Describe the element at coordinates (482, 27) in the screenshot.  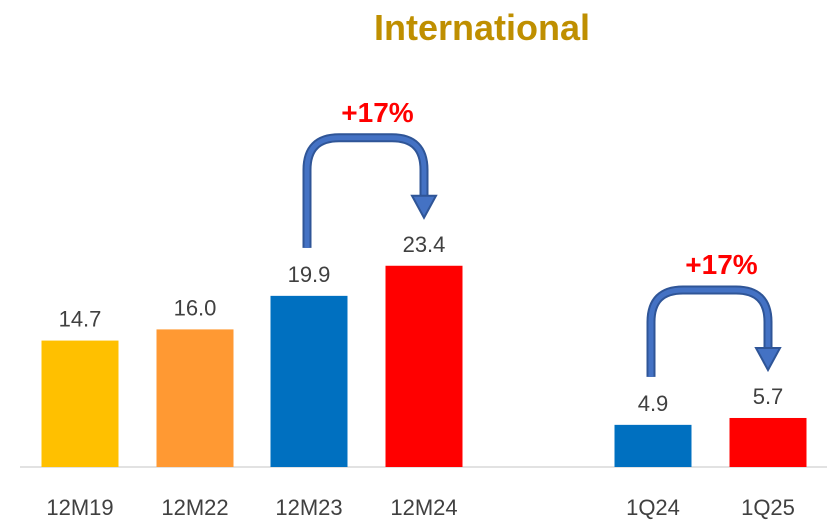
I see `chart-title: International` at that location.